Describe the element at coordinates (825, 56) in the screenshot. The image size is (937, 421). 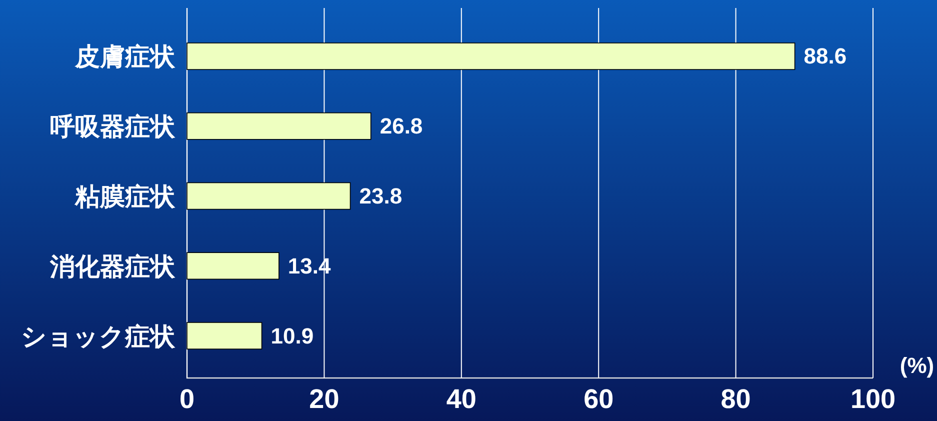
I see `data-label: 88.6` at that location.